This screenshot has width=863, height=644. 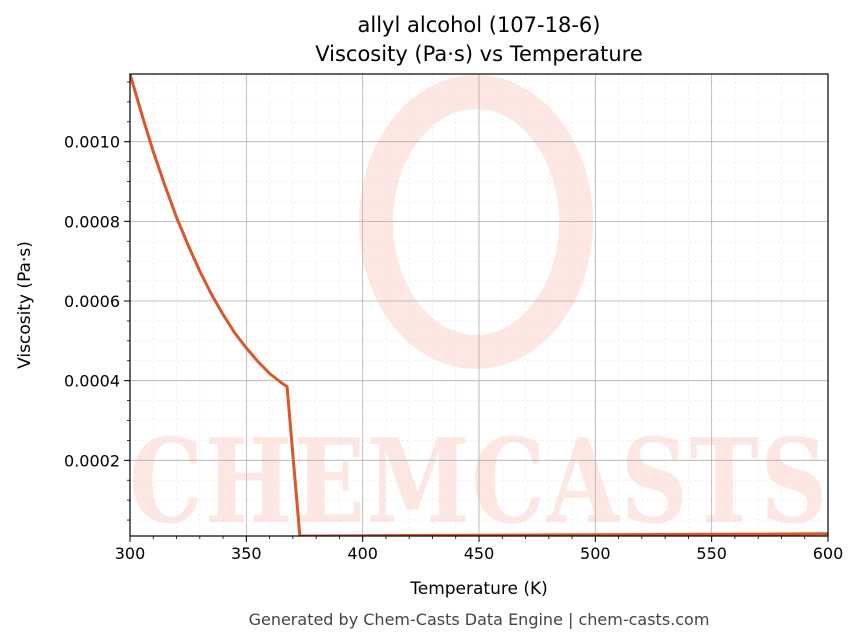 What do you see at coordinates (92, 221) in the screenshot?
I see `y-tick-label: 0.0008` at bounding box center [92, 221].